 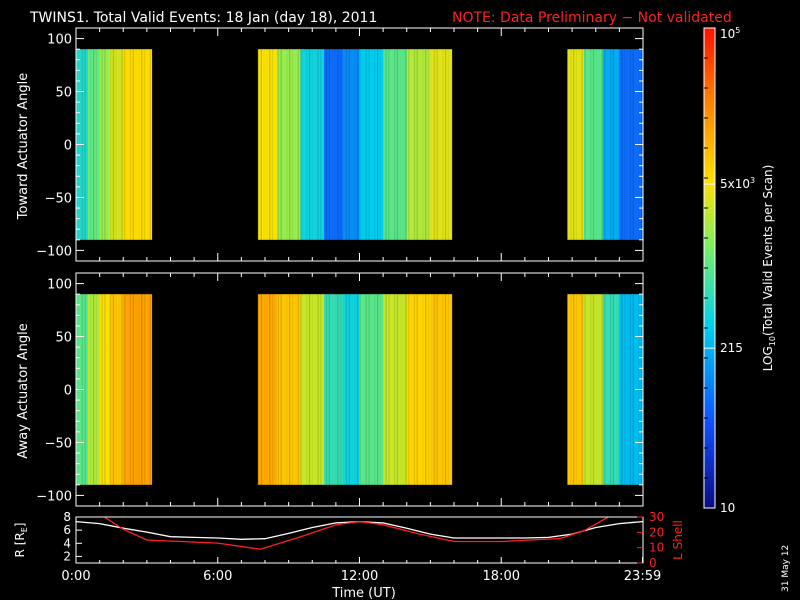 What do you see at coordinates (54, 251) in the screenshot?
I see `y-tick-label: −100` at bounding box center [54, 251].